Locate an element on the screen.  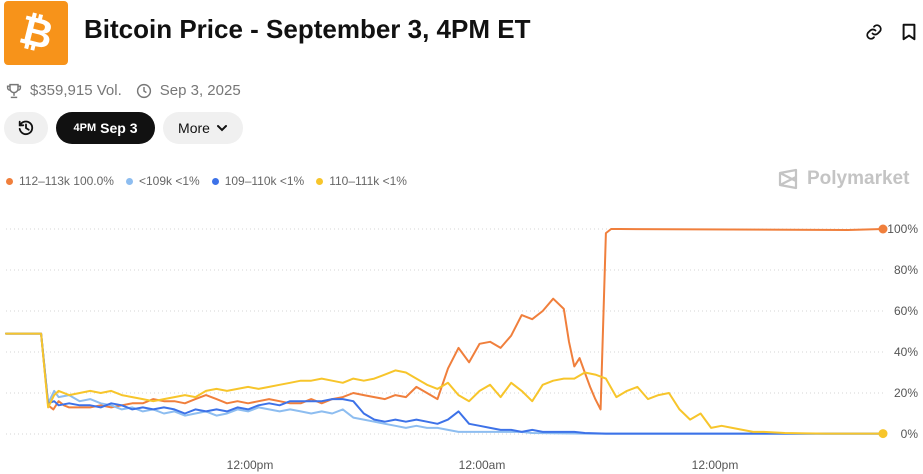
legend-item: <109k <1% is located at coordinates (162, 181).